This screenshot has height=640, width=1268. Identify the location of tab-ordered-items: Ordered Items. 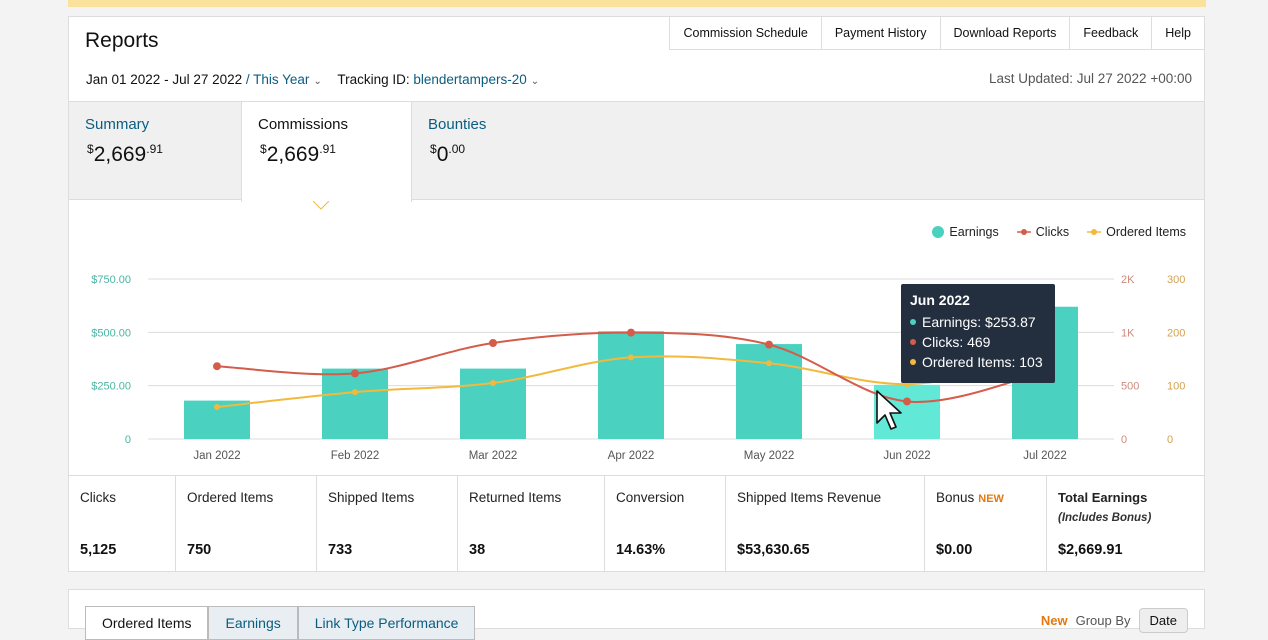
(147, 623).